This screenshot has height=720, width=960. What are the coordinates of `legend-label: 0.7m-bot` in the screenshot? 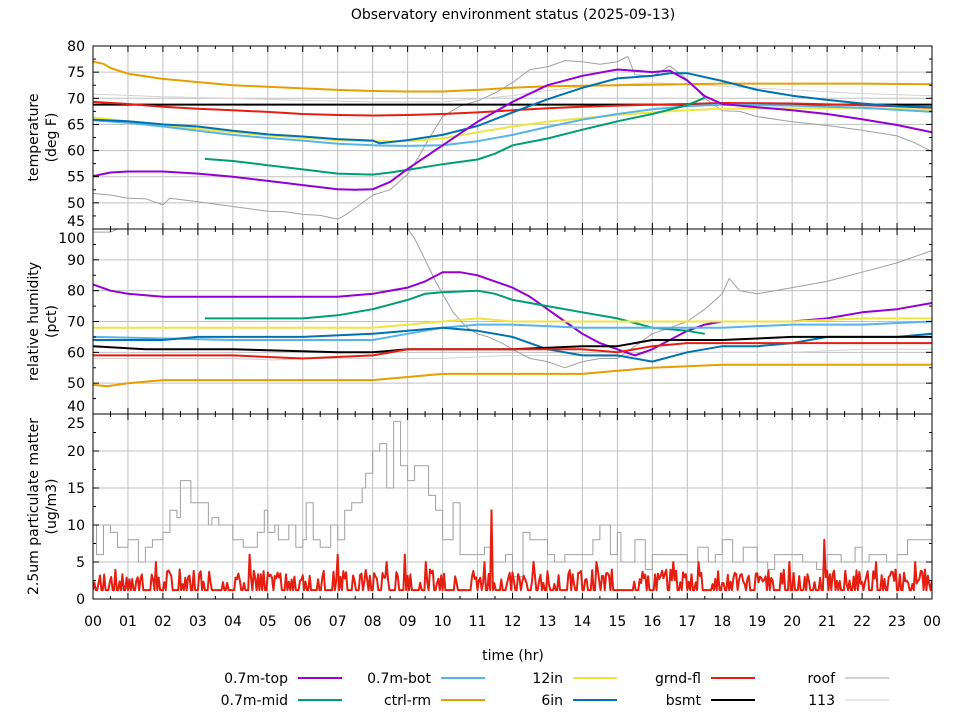 It's located at (399, 679).